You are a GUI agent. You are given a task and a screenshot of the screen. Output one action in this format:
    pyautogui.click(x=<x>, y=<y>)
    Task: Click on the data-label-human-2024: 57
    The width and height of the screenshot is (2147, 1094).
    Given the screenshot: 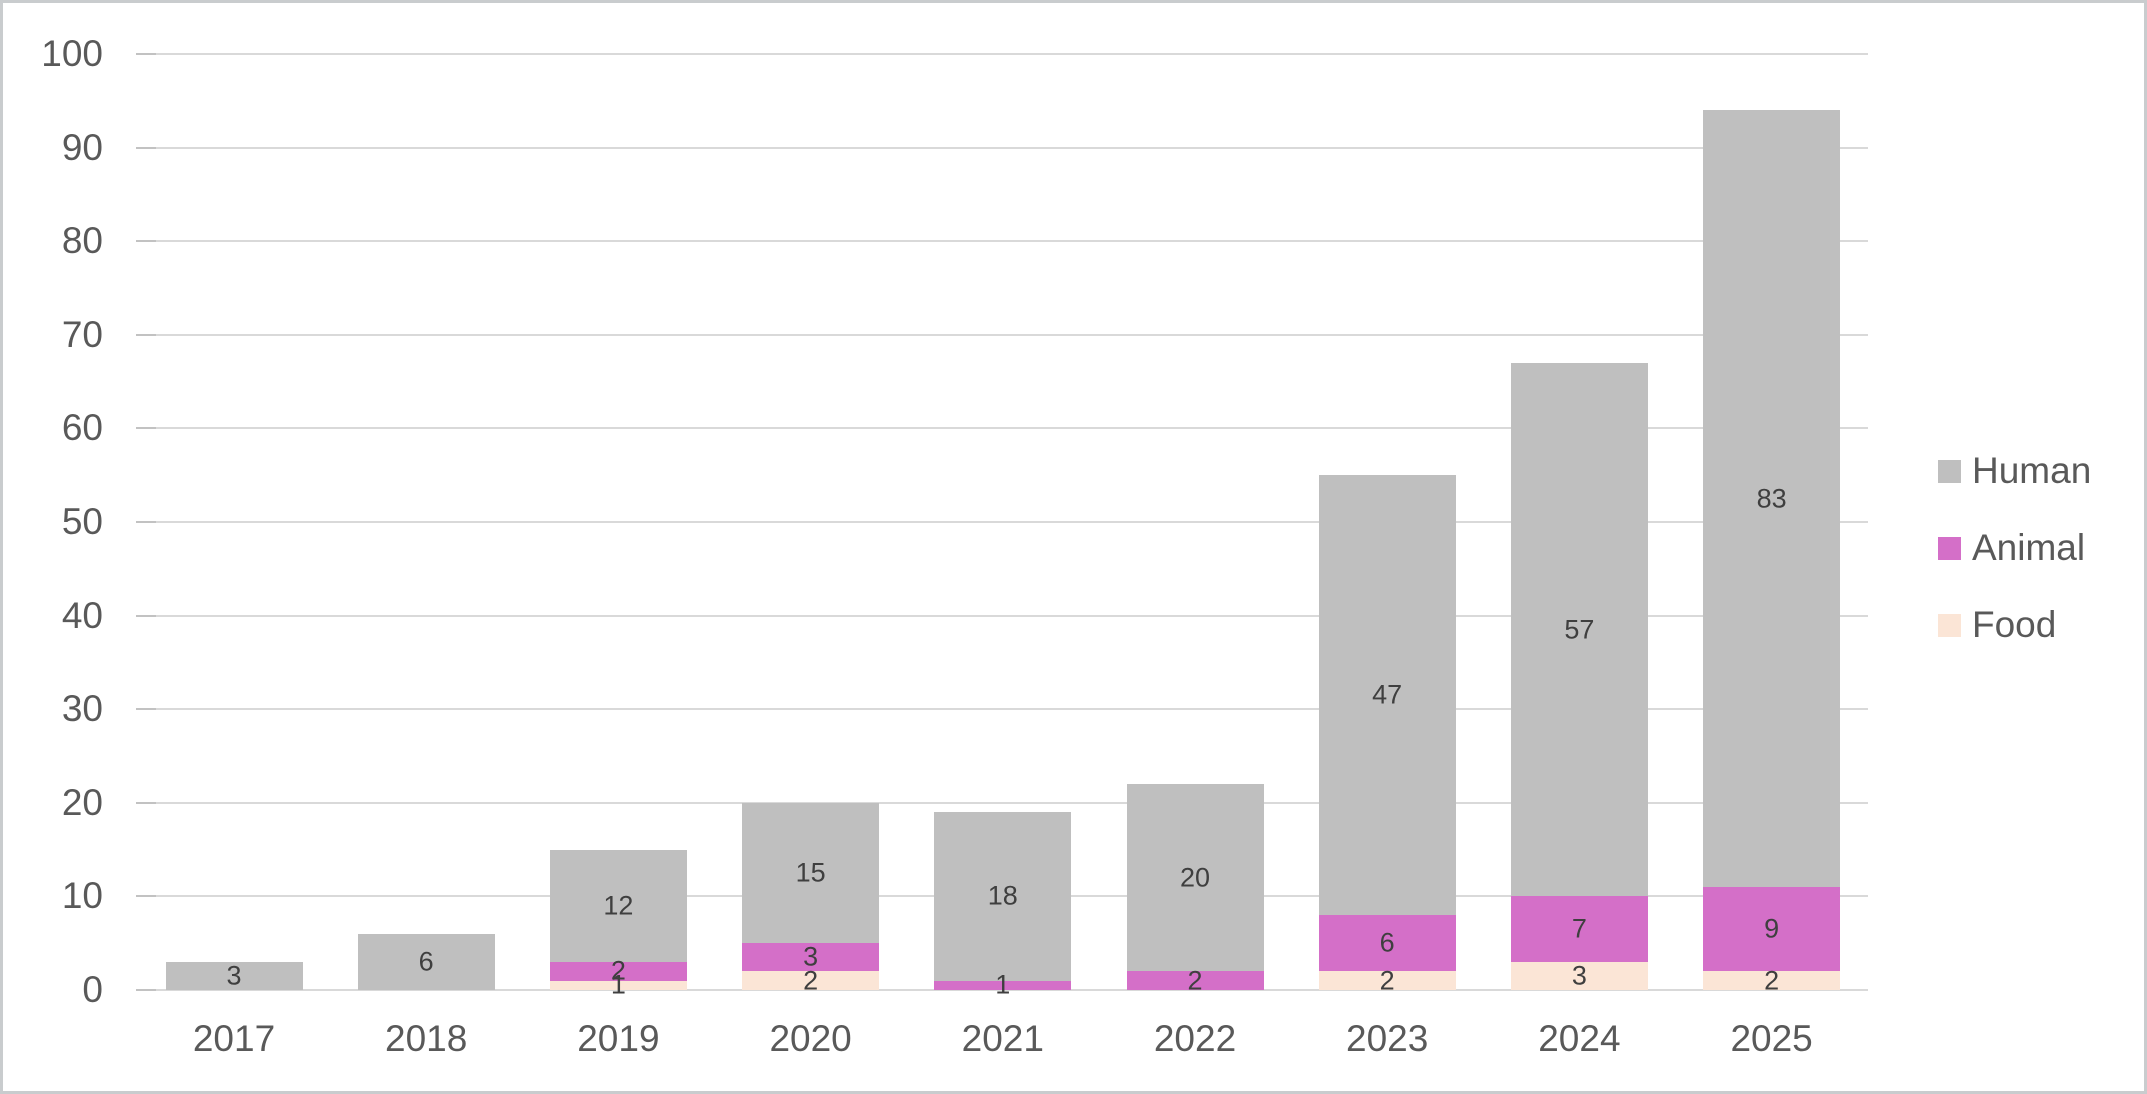 What is the action you would take?
    pyautogui.click(x=1579, y=629)
    